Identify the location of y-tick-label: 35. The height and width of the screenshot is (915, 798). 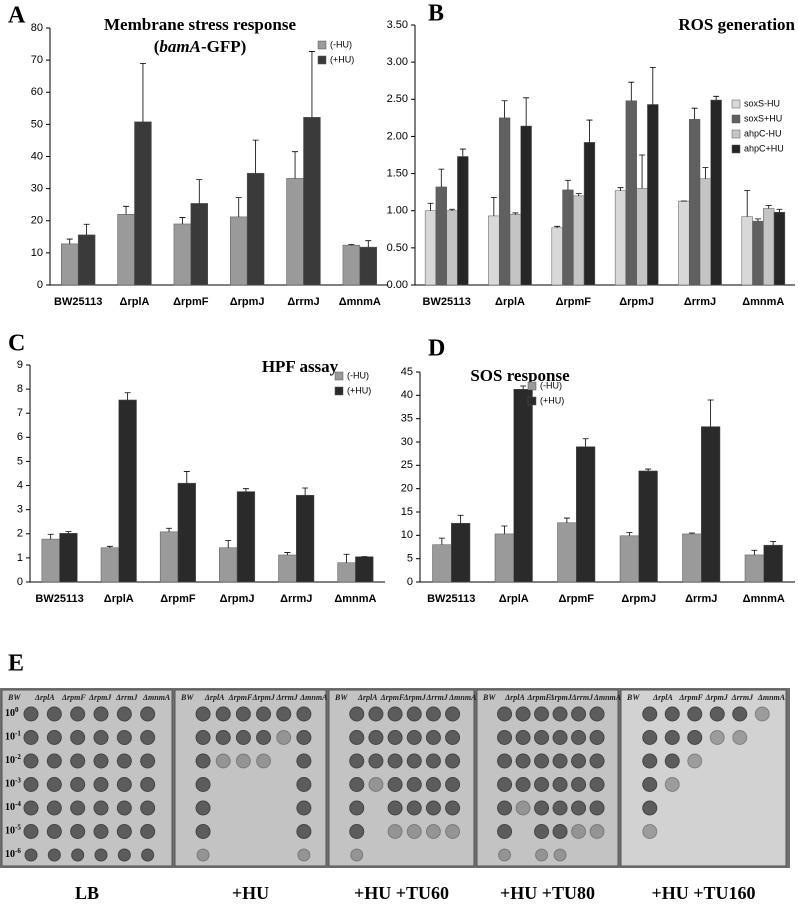
(407, 419).